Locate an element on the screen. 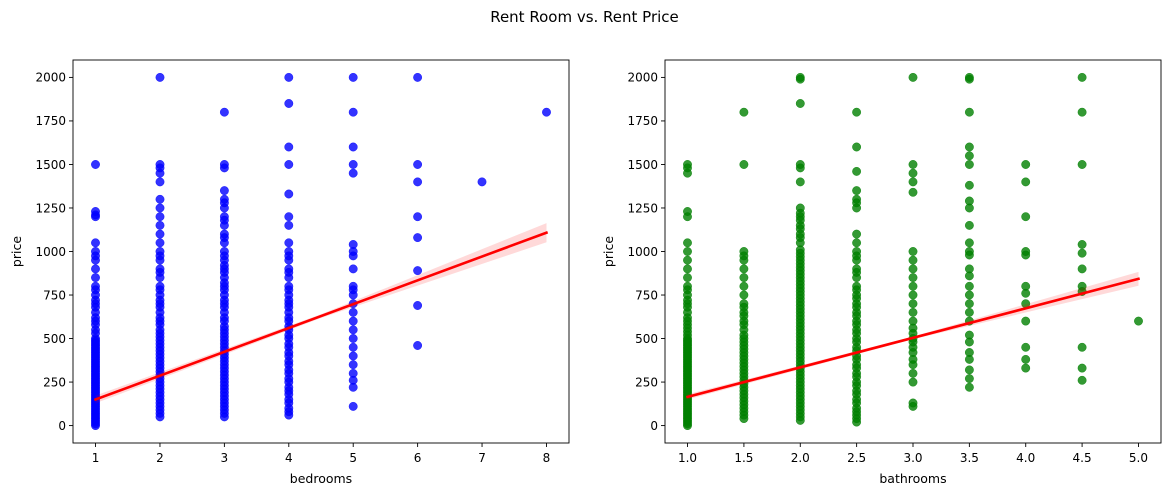  y-tick-label: 1000 is located at coordinates (50, 252).